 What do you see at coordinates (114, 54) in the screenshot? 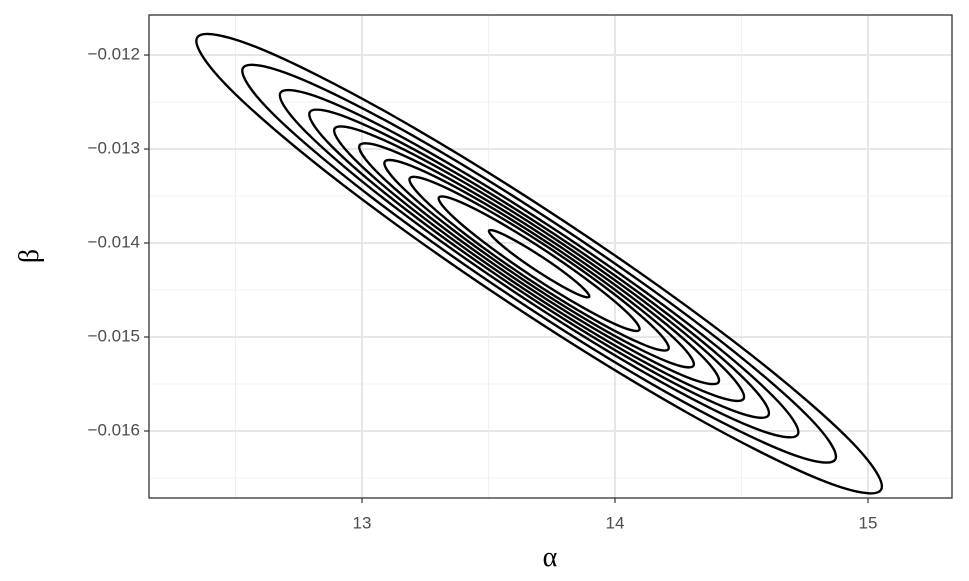
I see `y-tick-label: −0.012` at bounding box center [114, 54].